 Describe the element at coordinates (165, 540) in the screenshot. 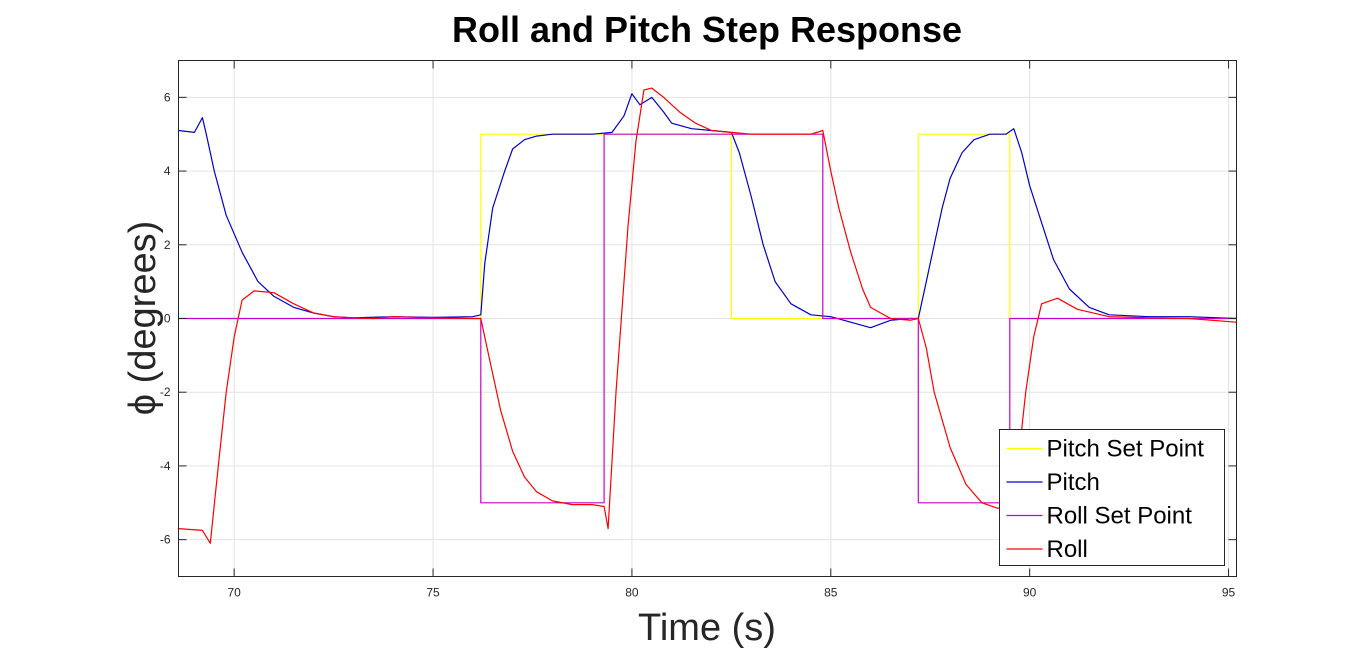

I see `y-tick-label: -6` at that location.